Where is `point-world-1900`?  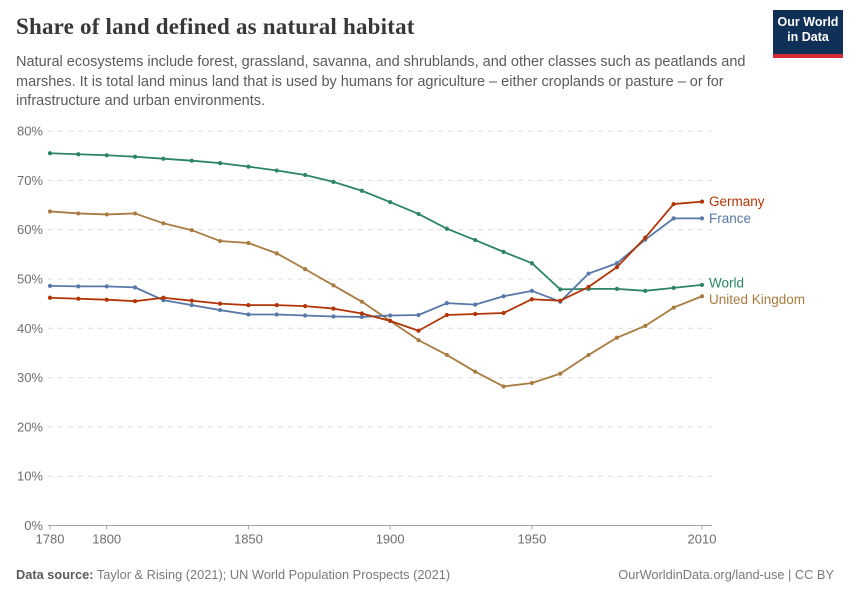 point-world-1900 is located at coordinates (390, 202).